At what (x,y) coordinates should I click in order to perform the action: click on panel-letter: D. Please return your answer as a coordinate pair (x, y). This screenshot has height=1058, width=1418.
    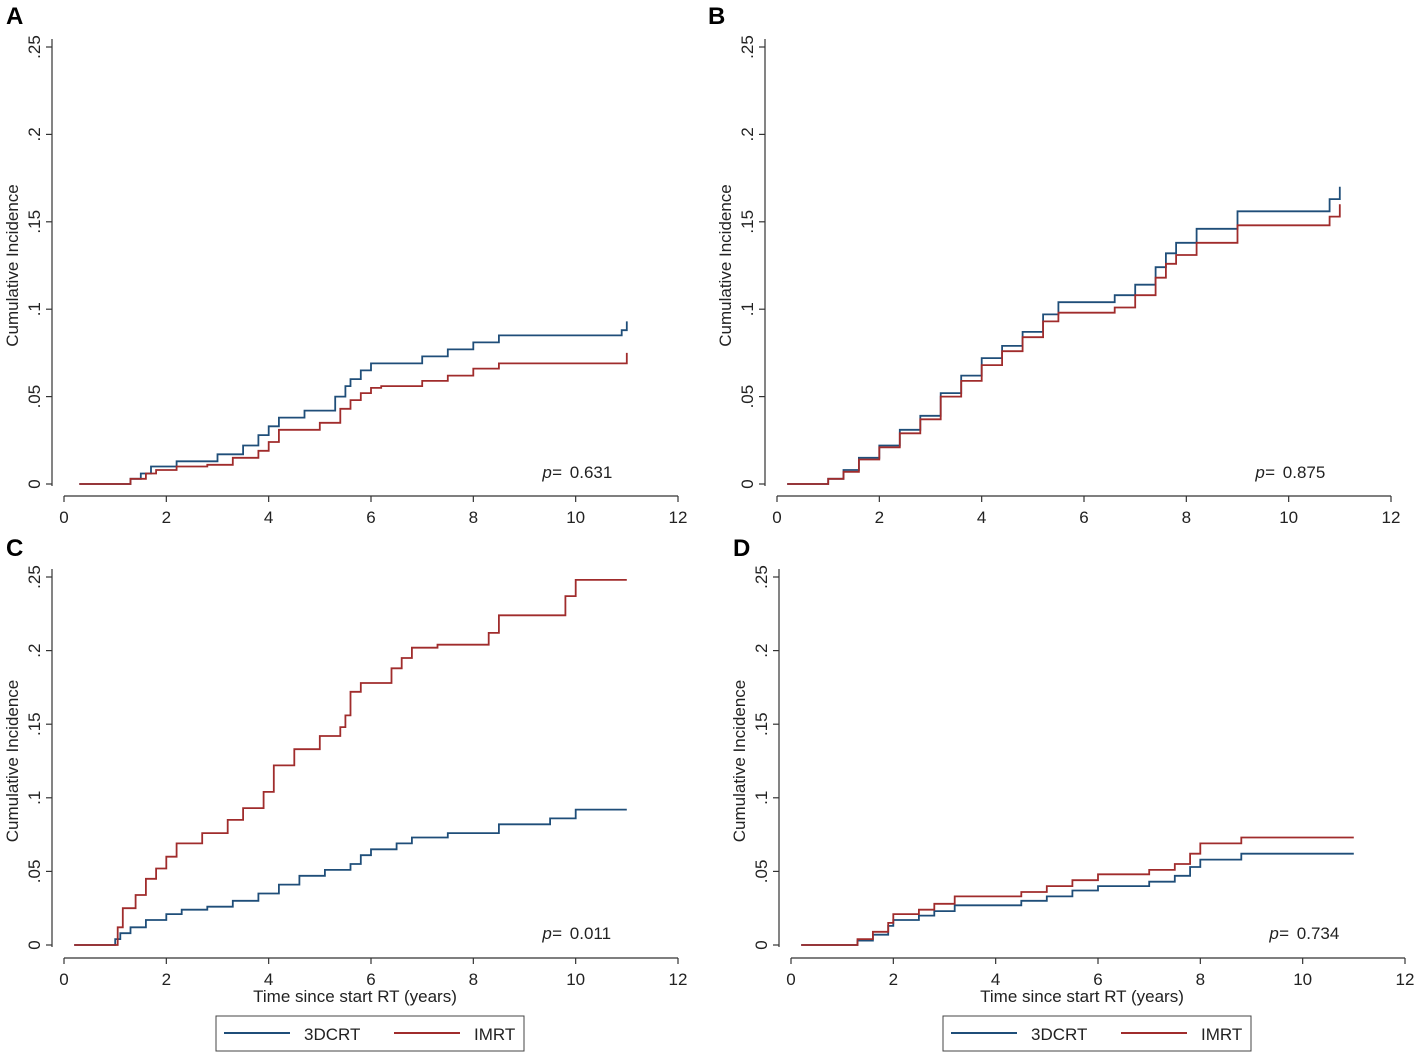
    Looking at the image, I should click on (741, 548).